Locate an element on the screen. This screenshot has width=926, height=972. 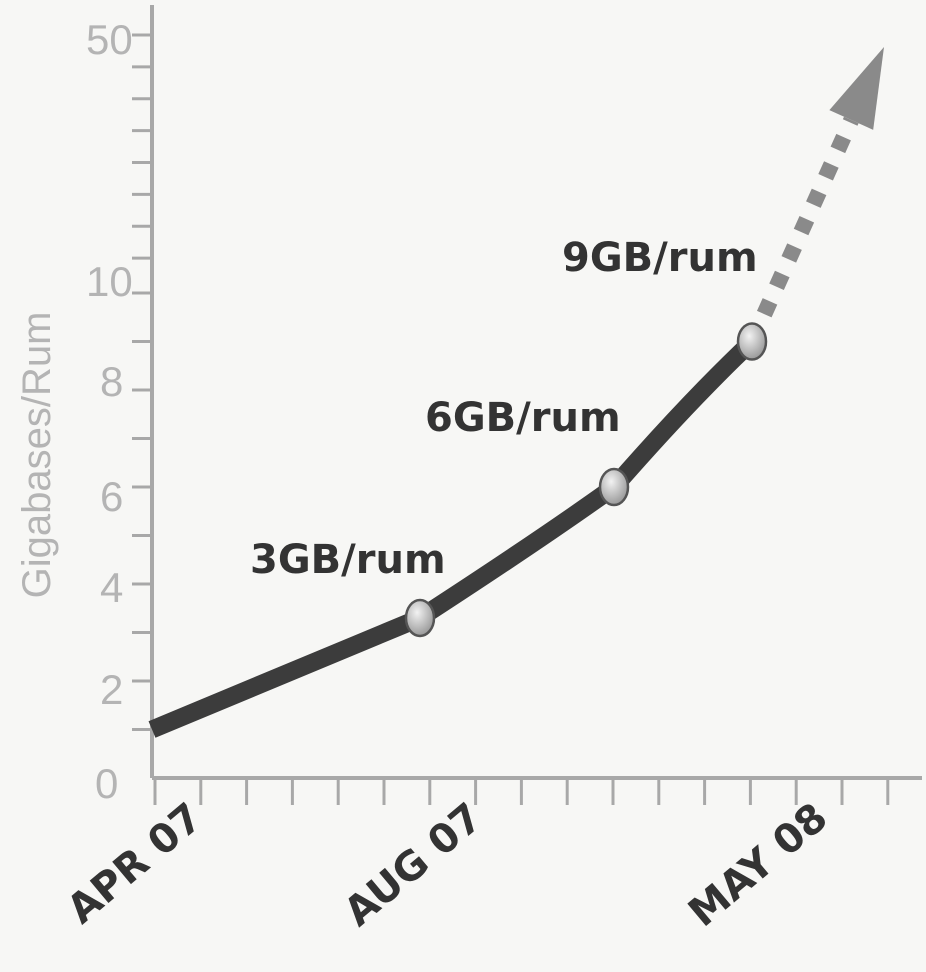
x-category-label-apr07: APR 07 is located at coordinates (135, 863).